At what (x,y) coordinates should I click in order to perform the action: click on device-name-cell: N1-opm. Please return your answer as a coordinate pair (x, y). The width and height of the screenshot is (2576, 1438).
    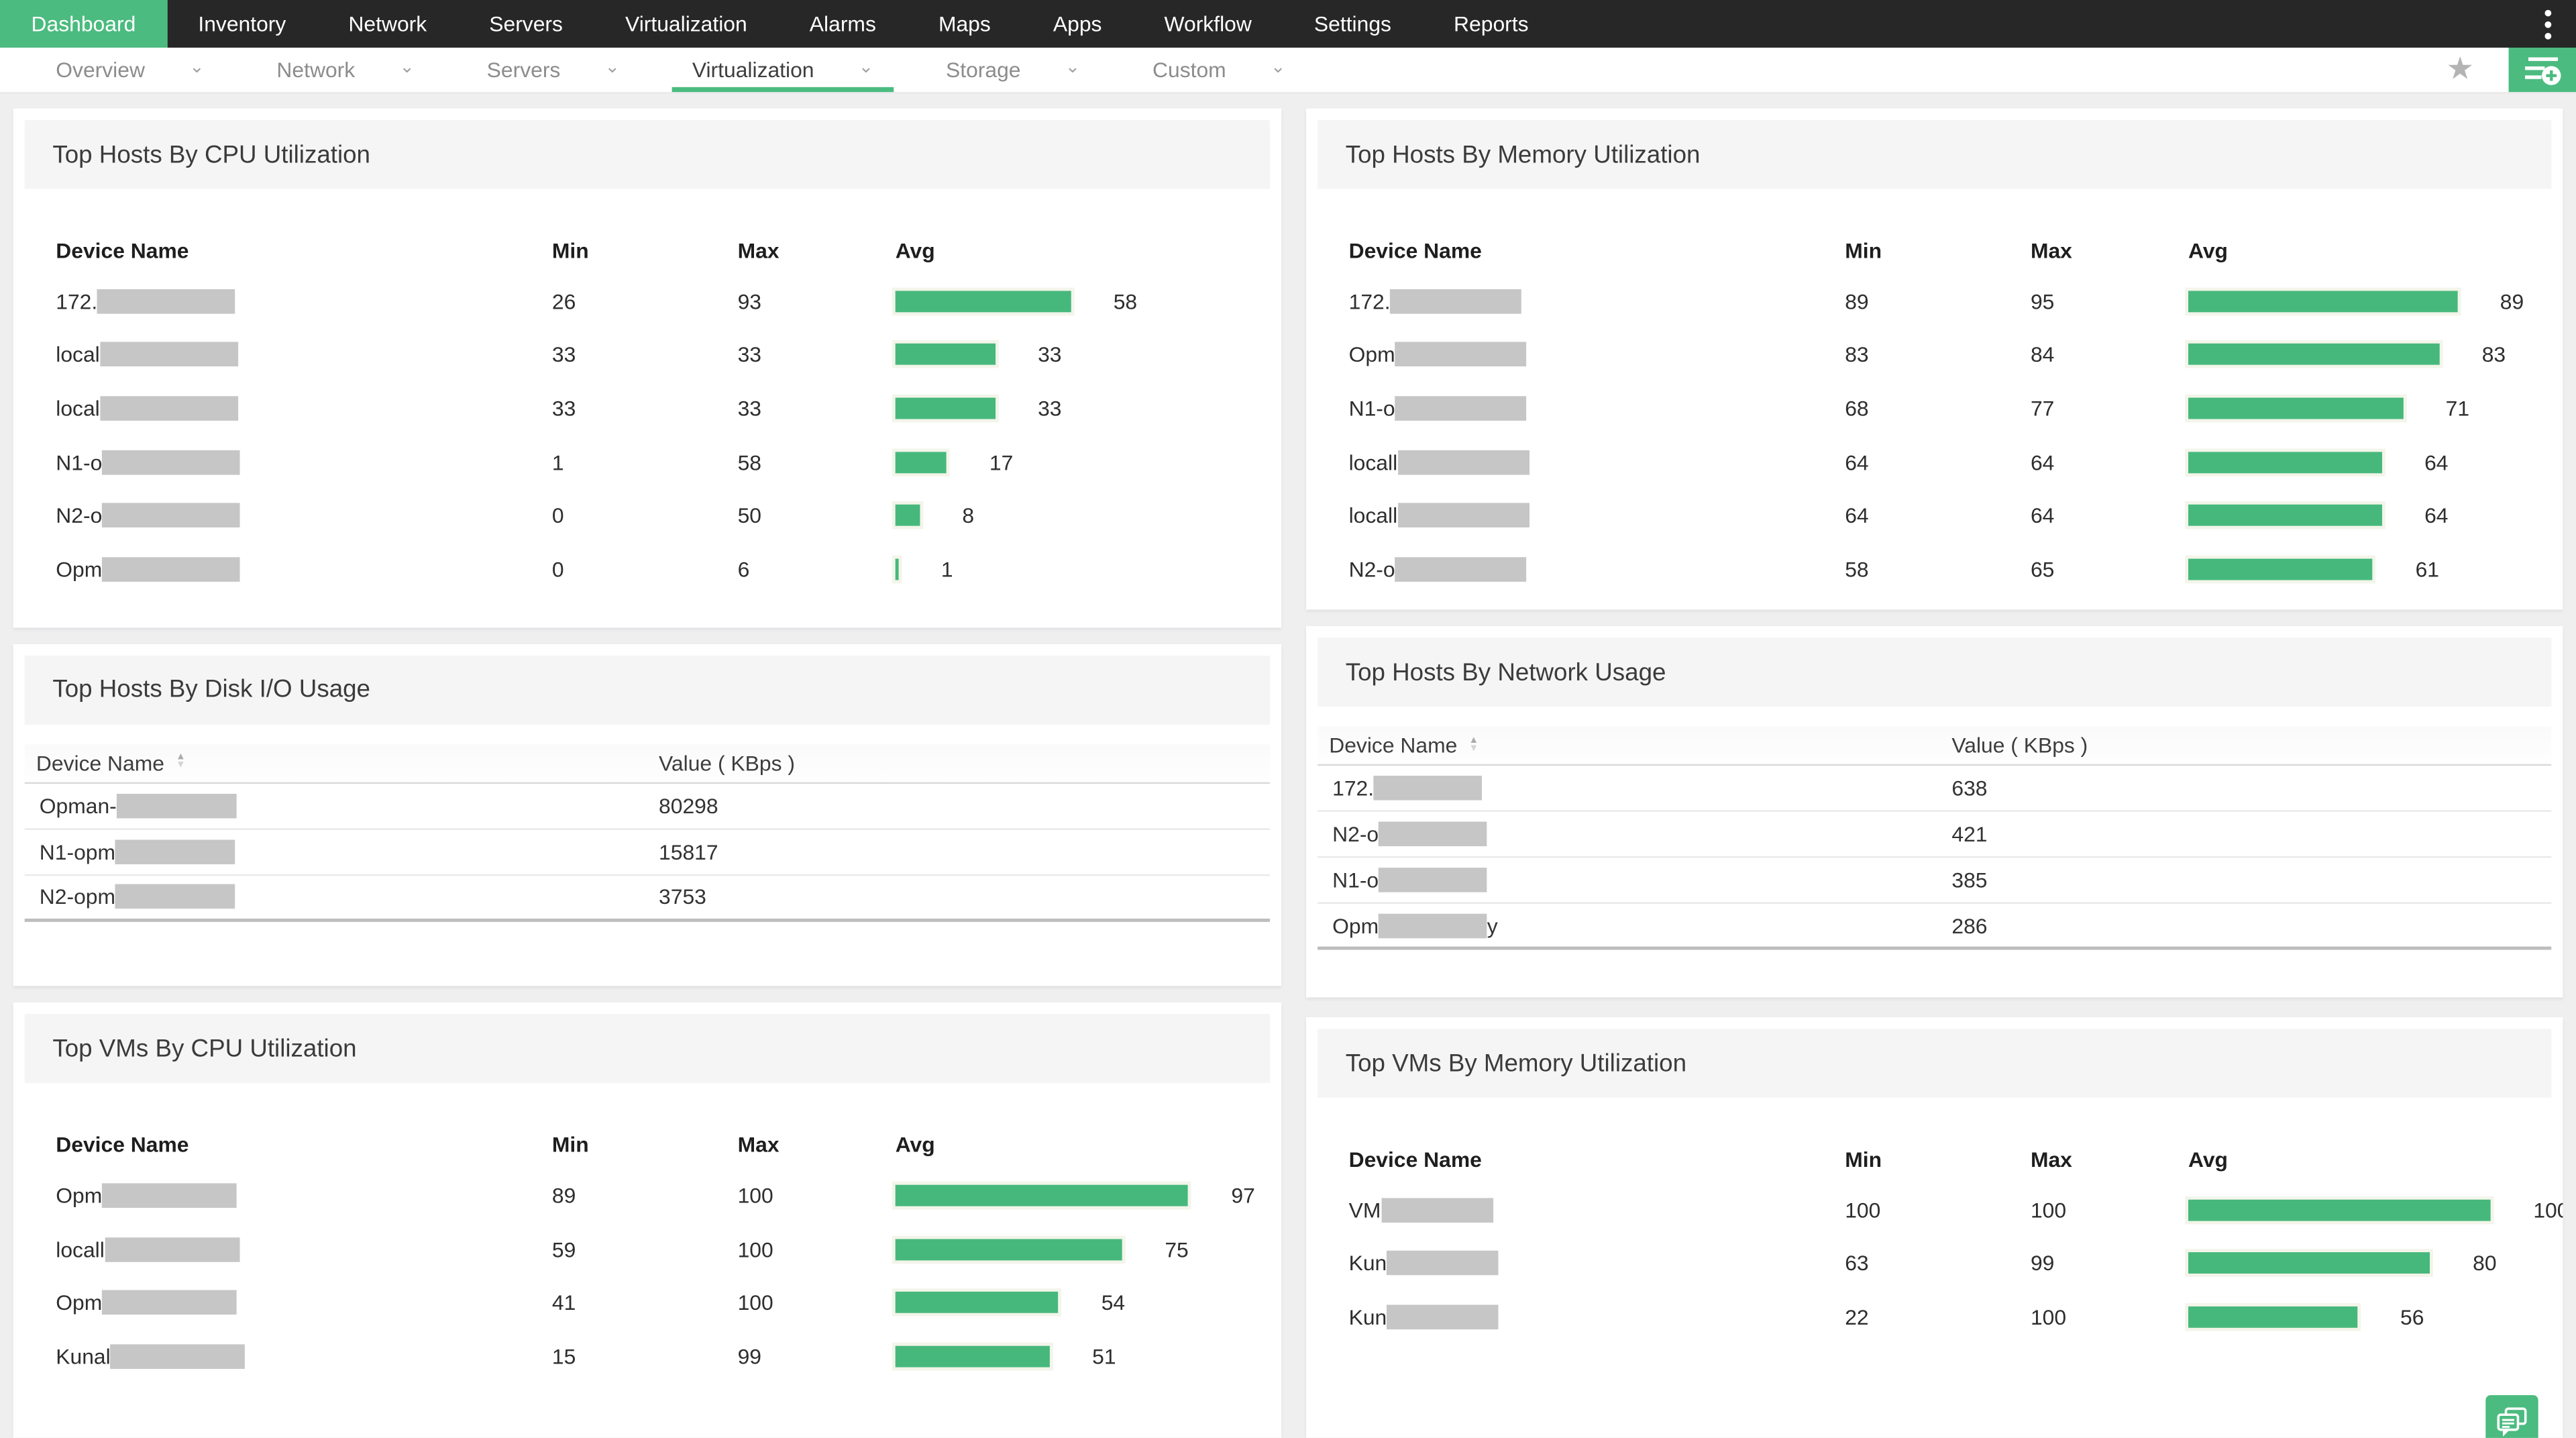
    Looking at the image, I should click on (342, 851).